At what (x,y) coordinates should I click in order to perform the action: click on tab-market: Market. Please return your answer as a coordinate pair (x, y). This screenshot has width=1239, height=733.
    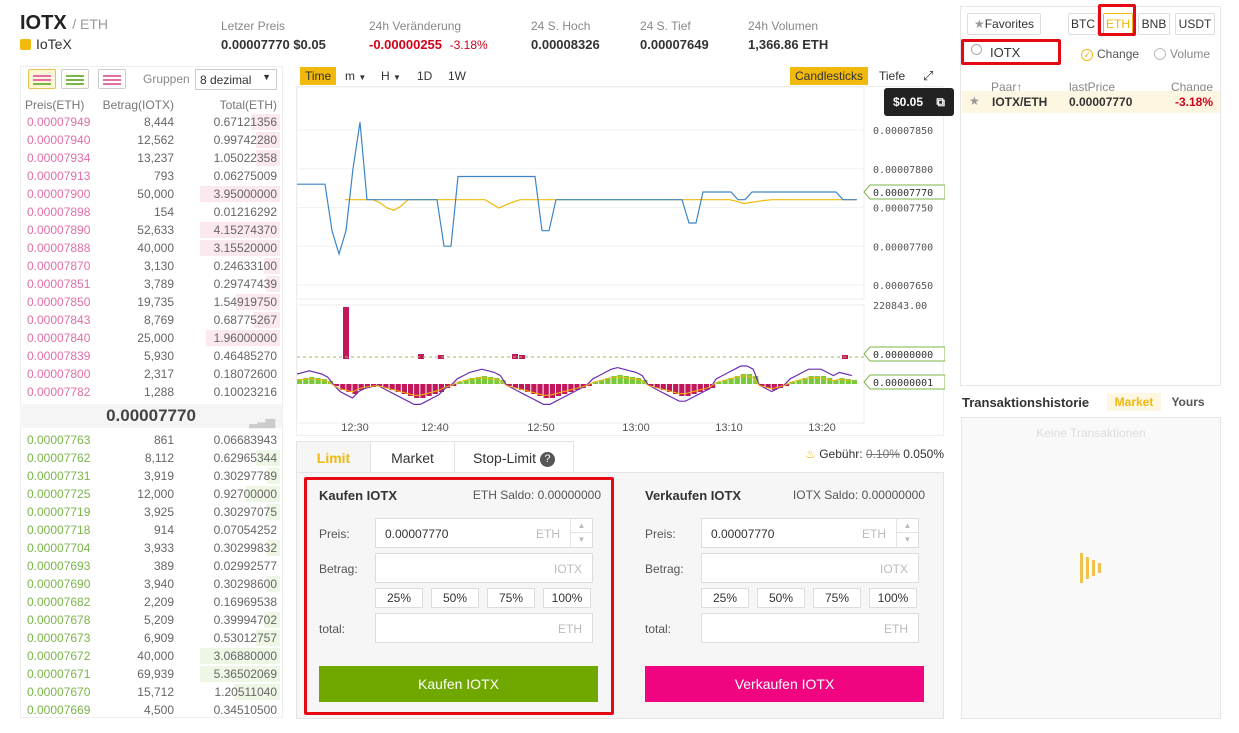
    Looking at the image, I should click on (412, 457).